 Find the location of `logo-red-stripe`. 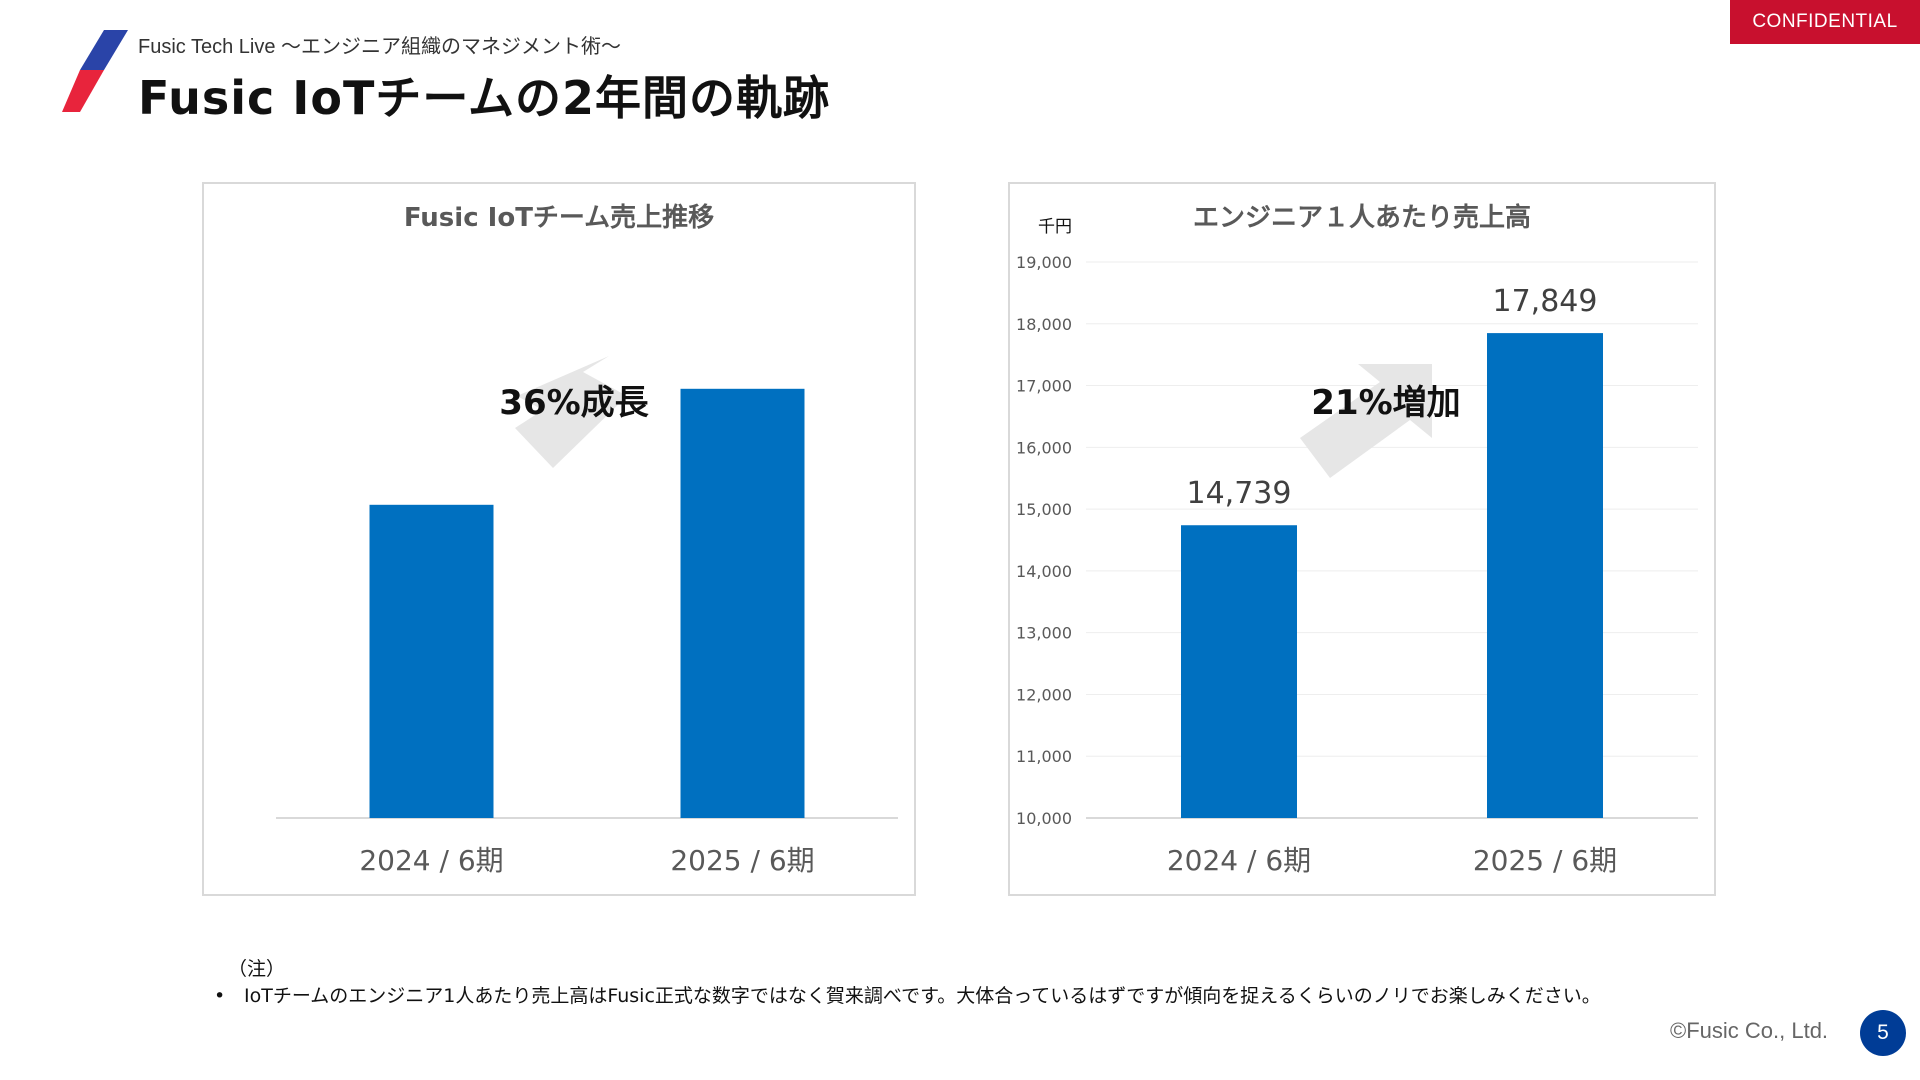

logo-red-stripe is located at coordinates (83, 91).